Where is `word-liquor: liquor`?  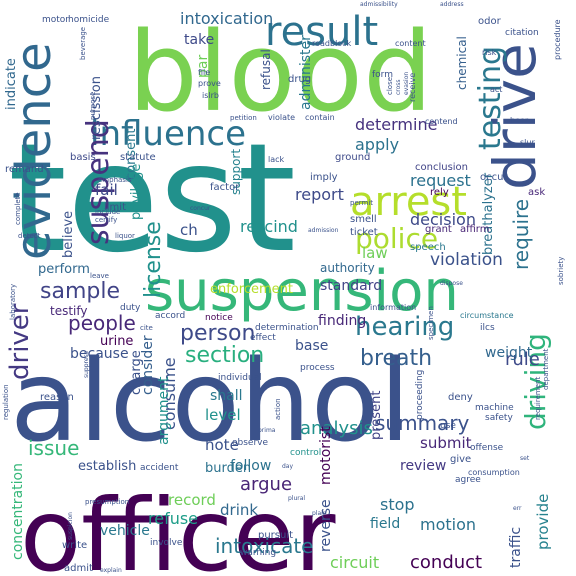
word-liquor: liquor is located at coordinates (125, 236).